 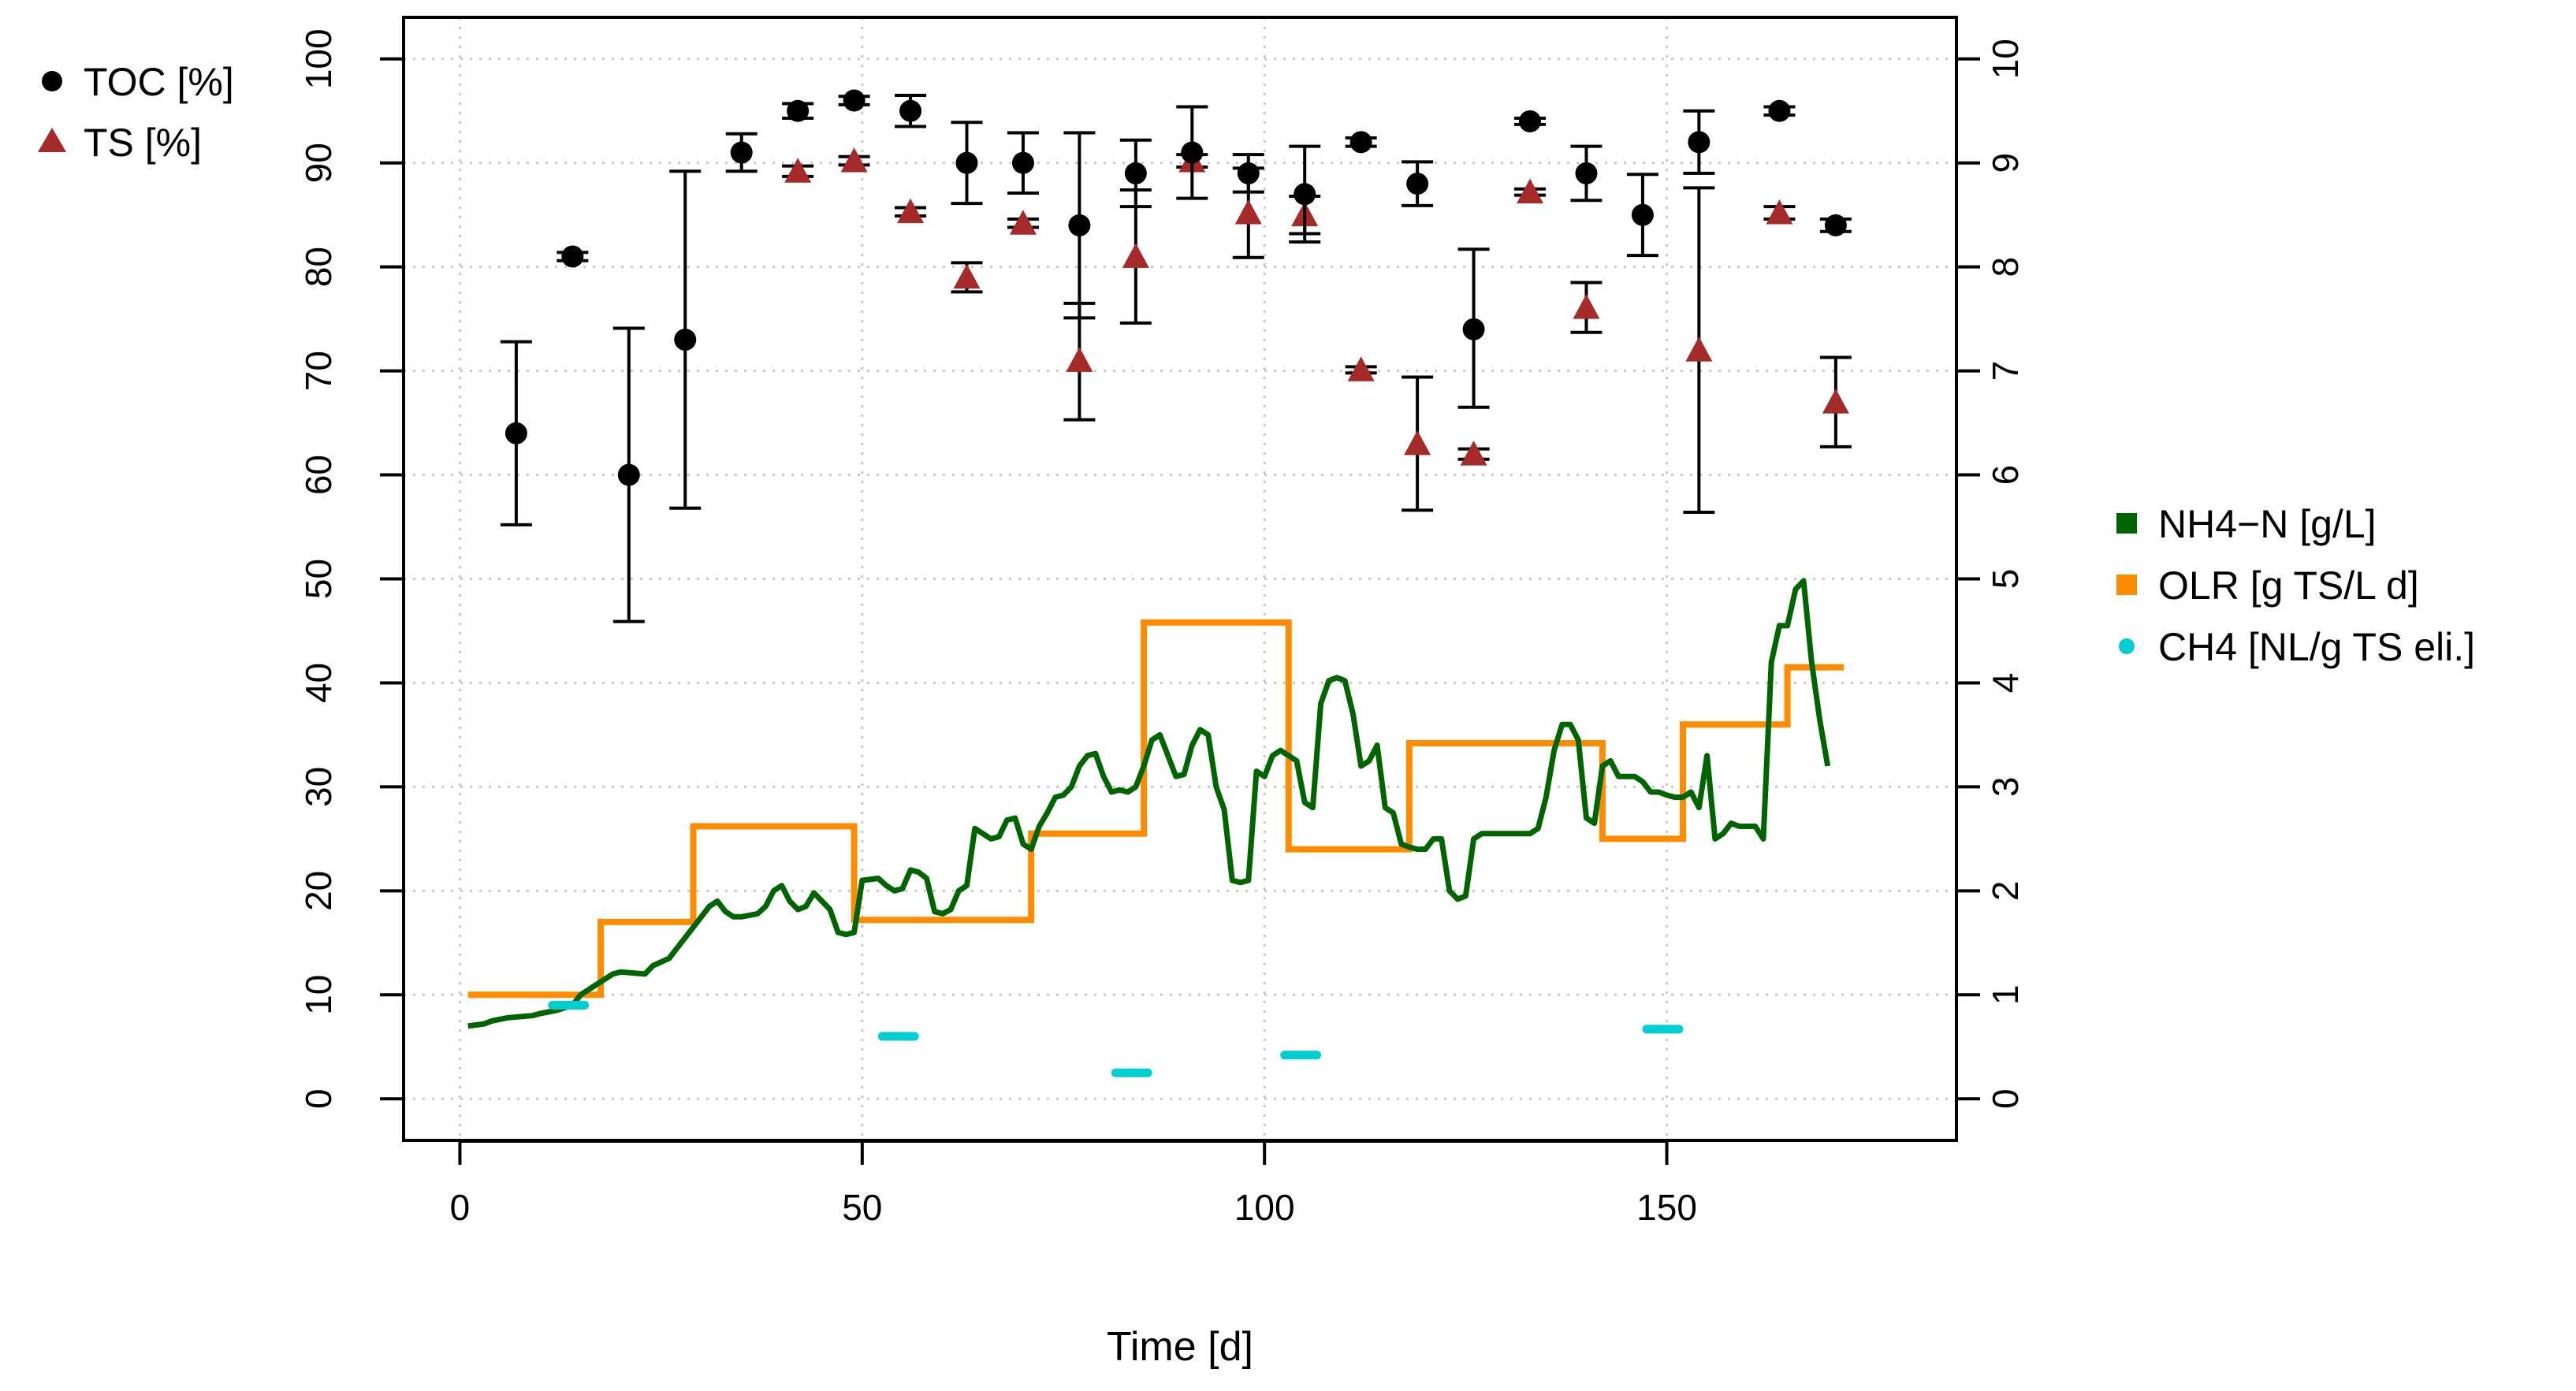 I want to click on y-left-tick-label: 60, so click(x=318, y=475).